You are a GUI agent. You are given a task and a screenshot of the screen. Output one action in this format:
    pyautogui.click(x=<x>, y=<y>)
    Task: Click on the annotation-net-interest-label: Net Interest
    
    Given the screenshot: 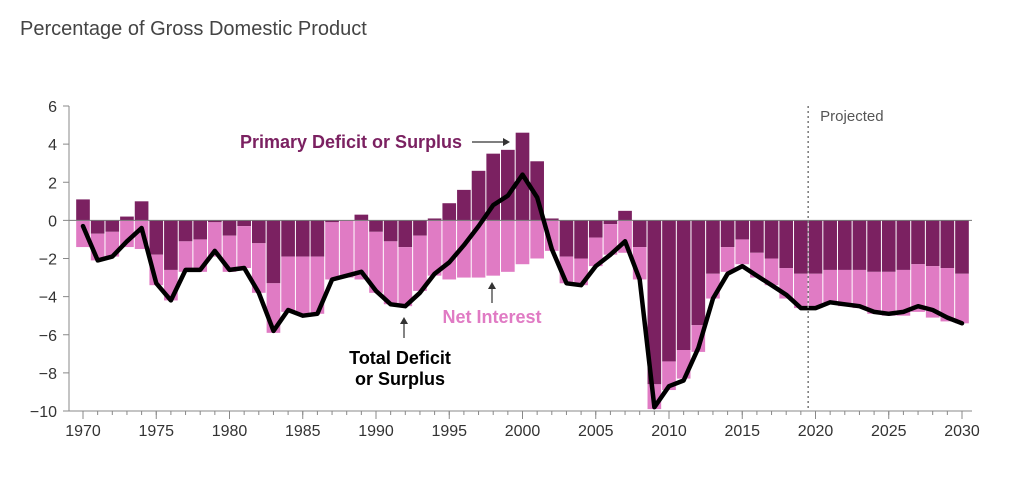 What is the action you would take?
    pyautogui.click(x=491, y=317)
    